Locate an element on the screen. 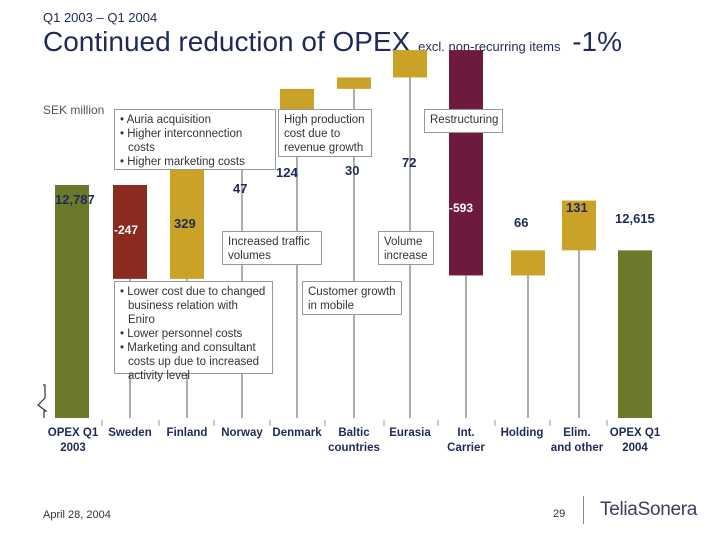 The image size is (720, 540). bar-finland is located at coordinates (187, 216).